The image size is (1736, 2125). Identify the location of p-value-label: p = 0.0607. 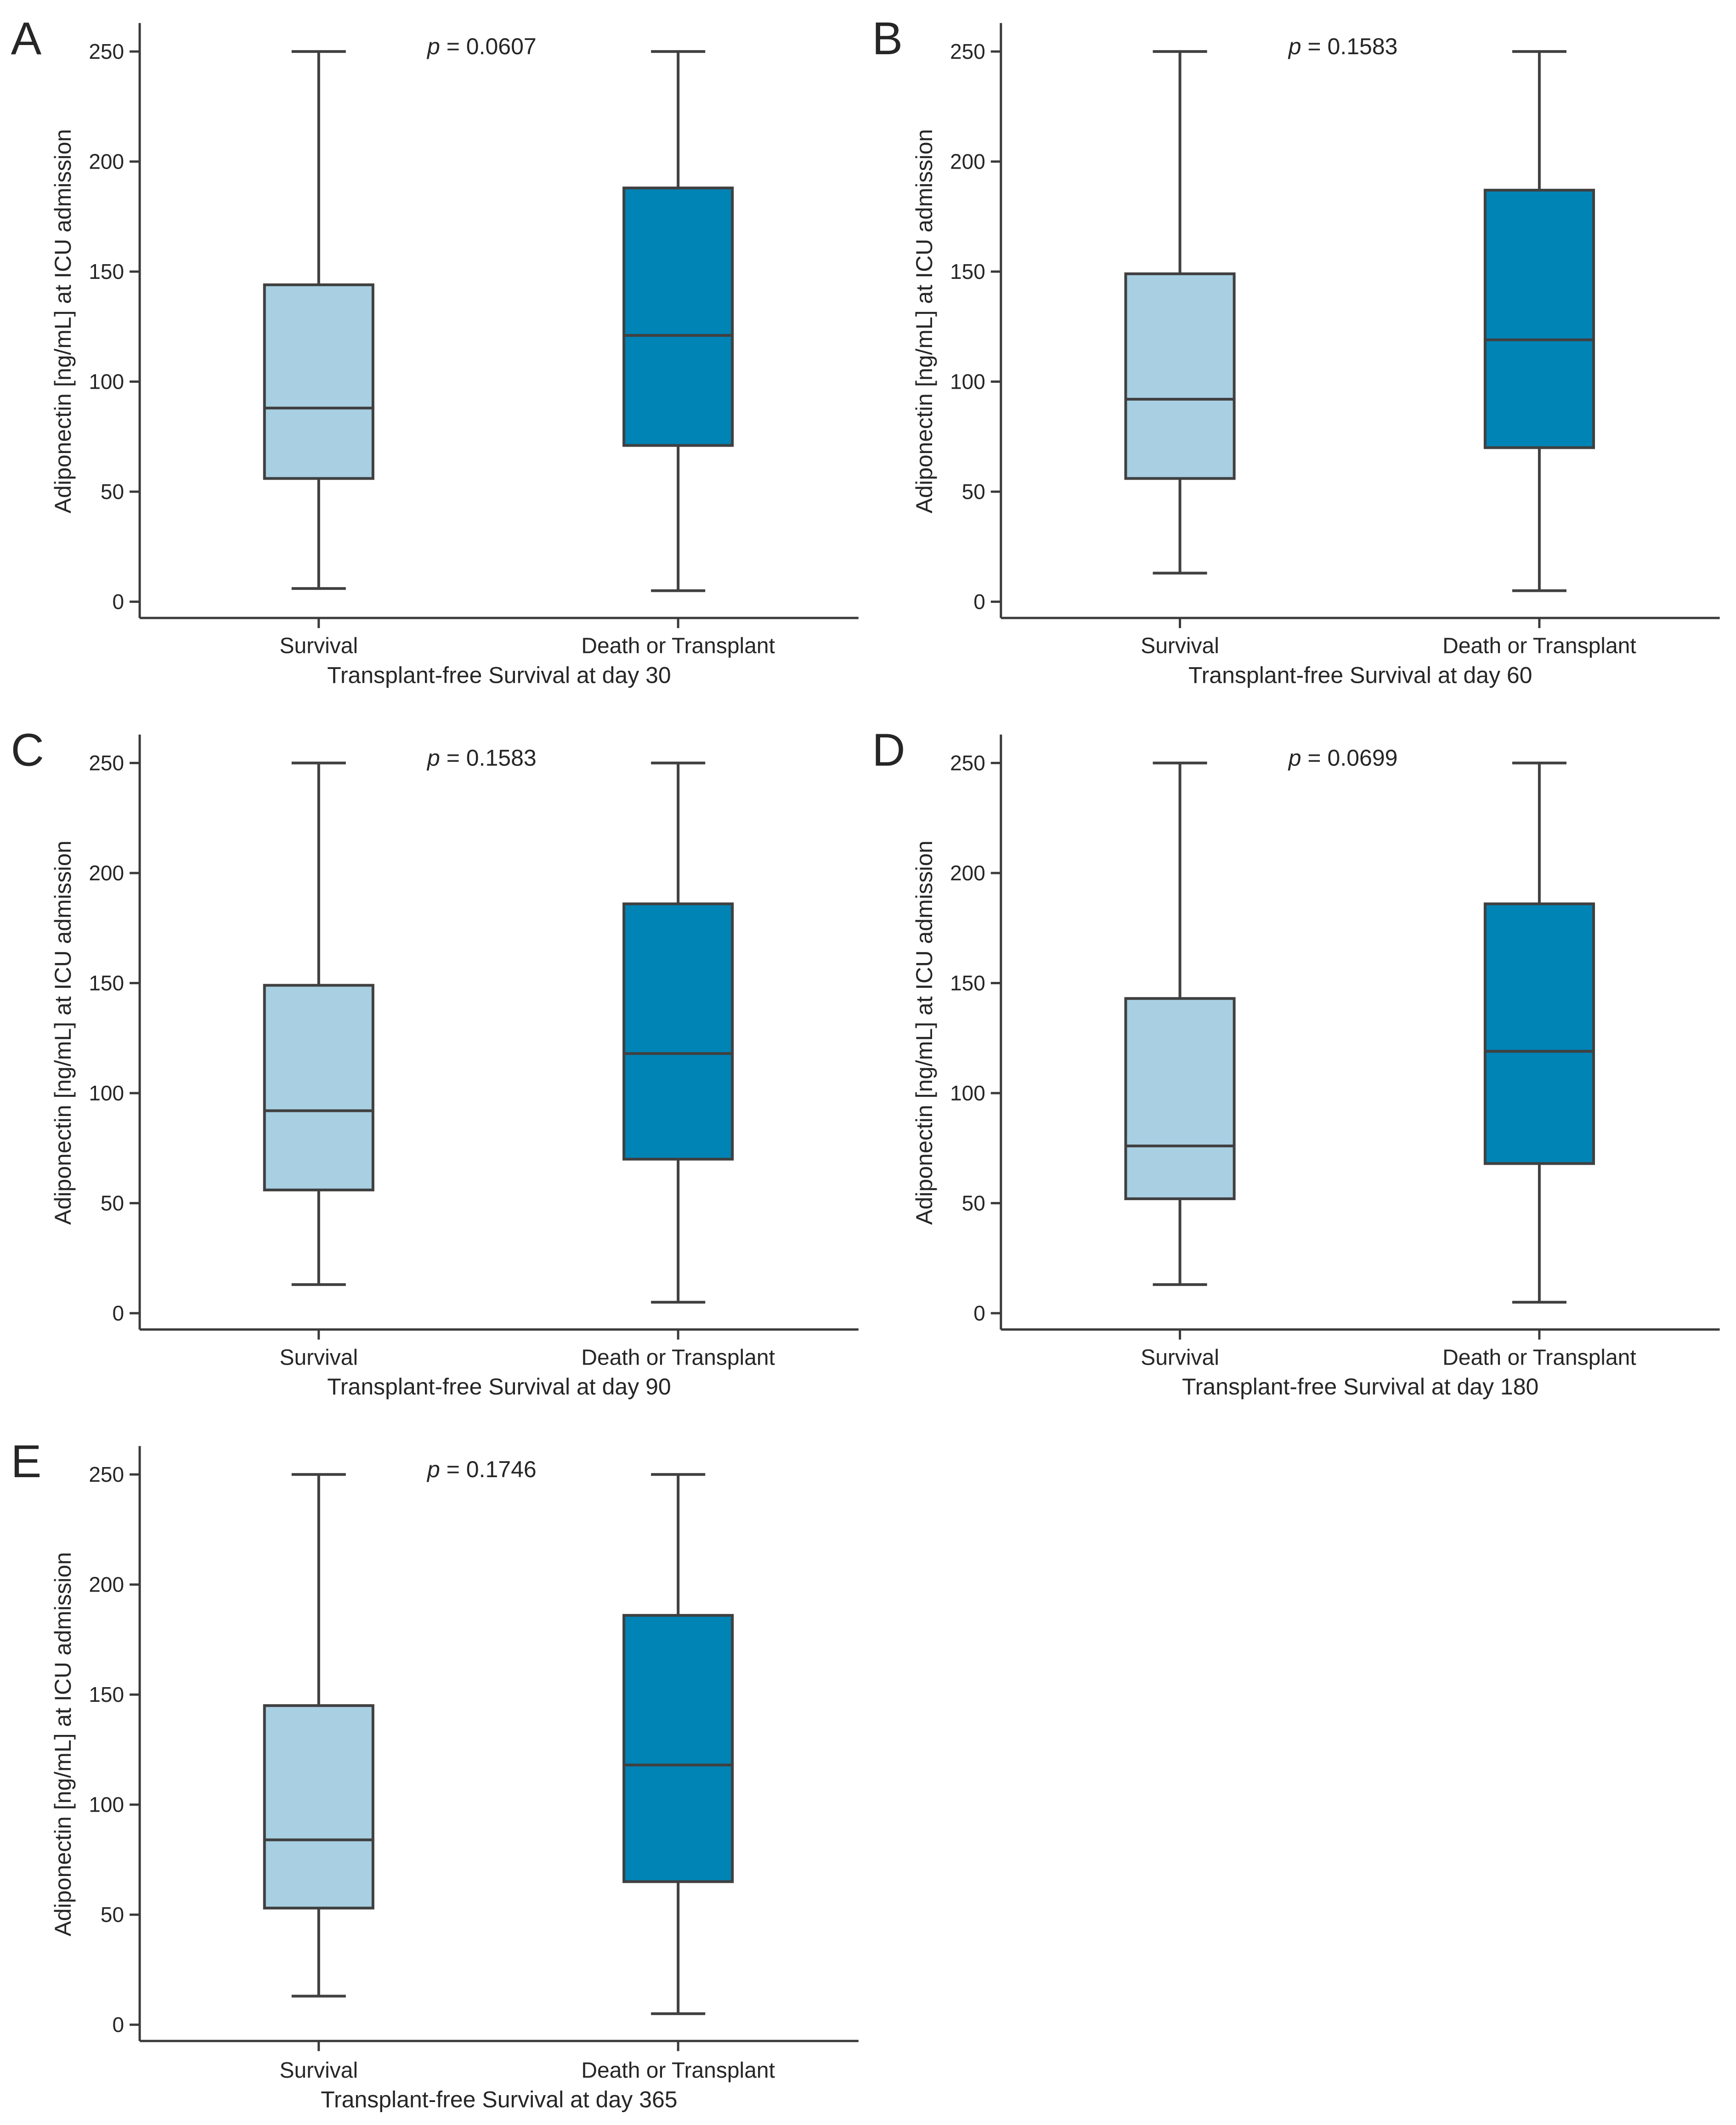
(481, 46).